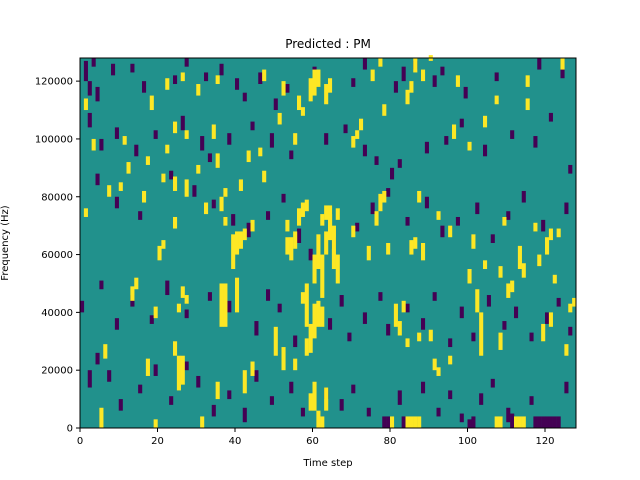 This screenshot has height=480, width=640. Describe the element at coordinates (57, 371) in the screenshot. I see `y-tick-label: 20000` at that location.